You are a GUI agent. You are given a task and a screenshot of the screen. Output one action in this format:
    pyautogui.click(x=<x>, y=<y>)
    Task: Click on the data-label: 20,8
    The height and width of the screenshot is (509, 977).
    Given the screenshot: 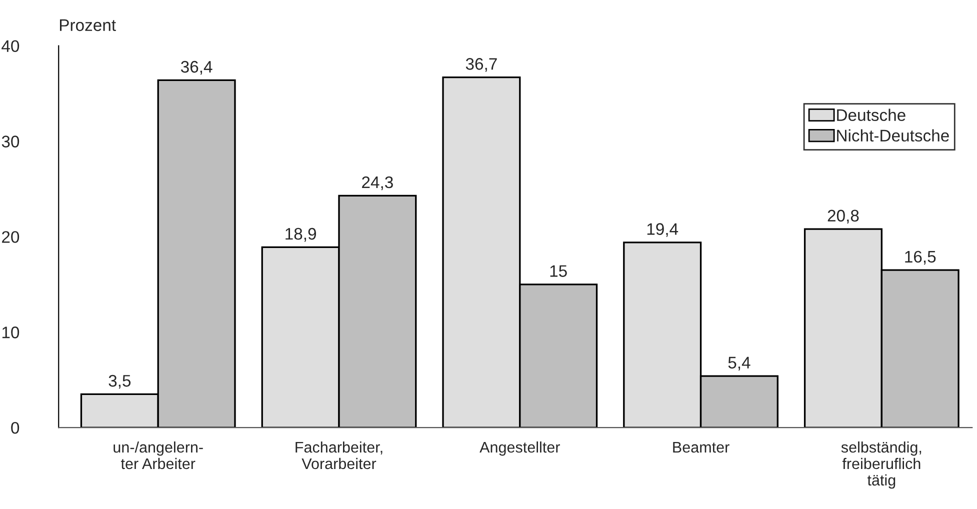 What is the action you would take?
    pyautogui.click(x=843, y=217)
    